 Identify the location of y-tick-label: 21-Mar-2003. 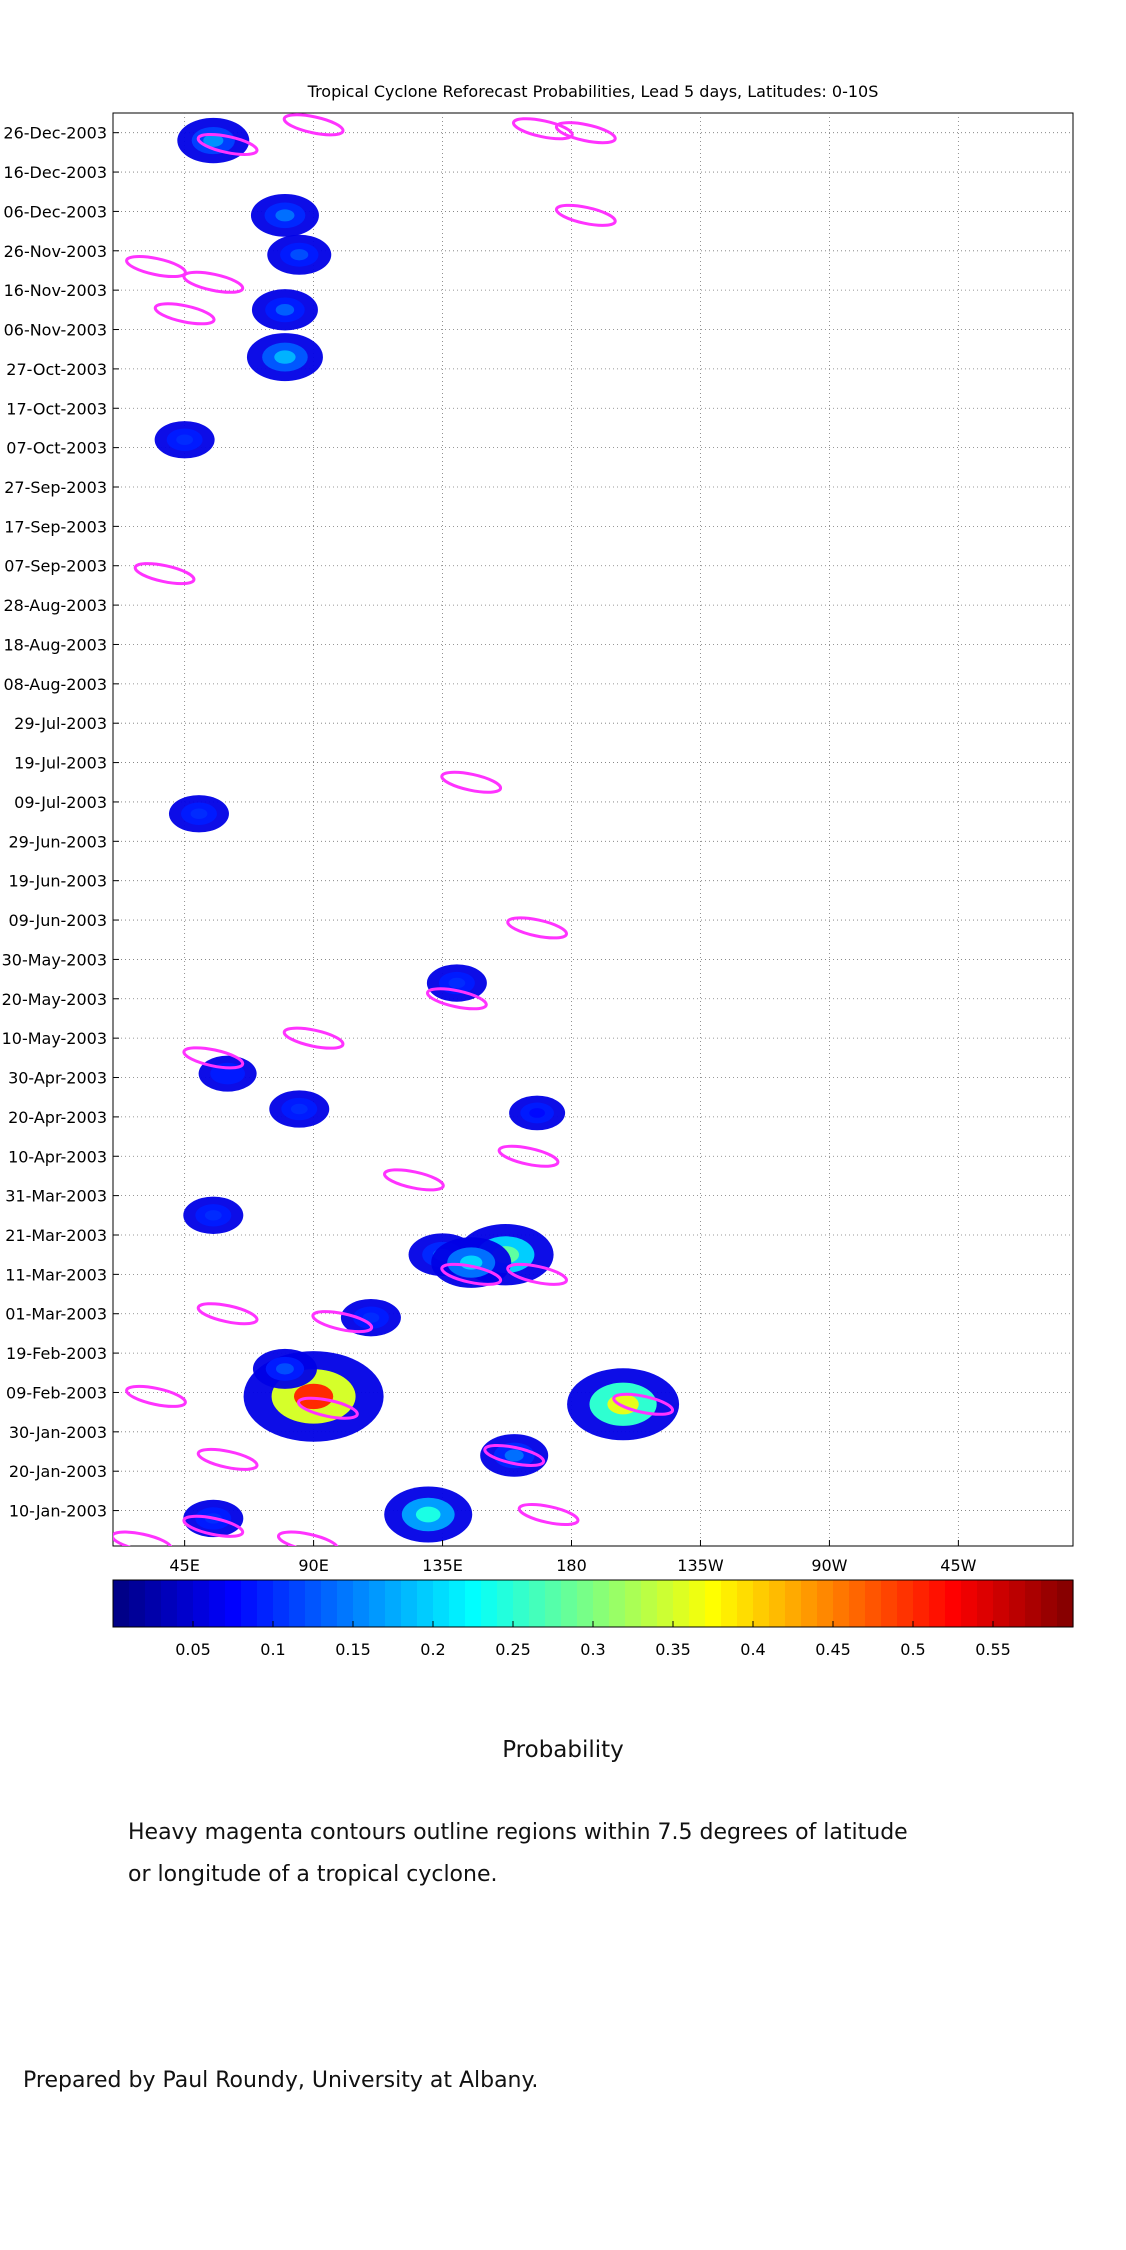
(56, 1235).